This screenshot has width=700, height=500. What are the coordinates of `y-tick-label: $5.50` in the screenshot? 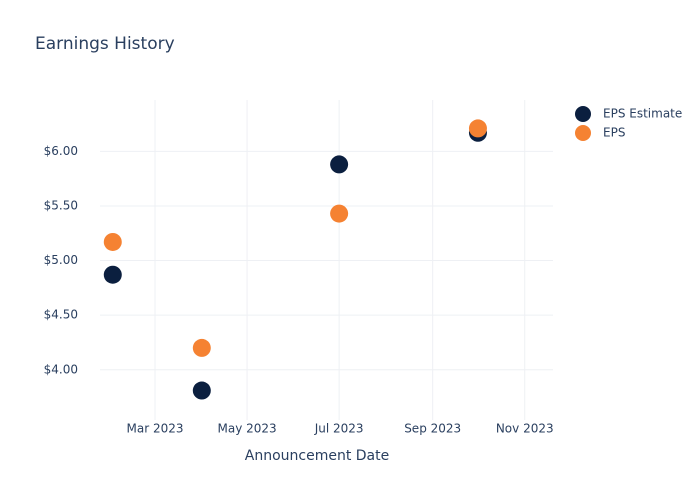 It's located at (61, 205).